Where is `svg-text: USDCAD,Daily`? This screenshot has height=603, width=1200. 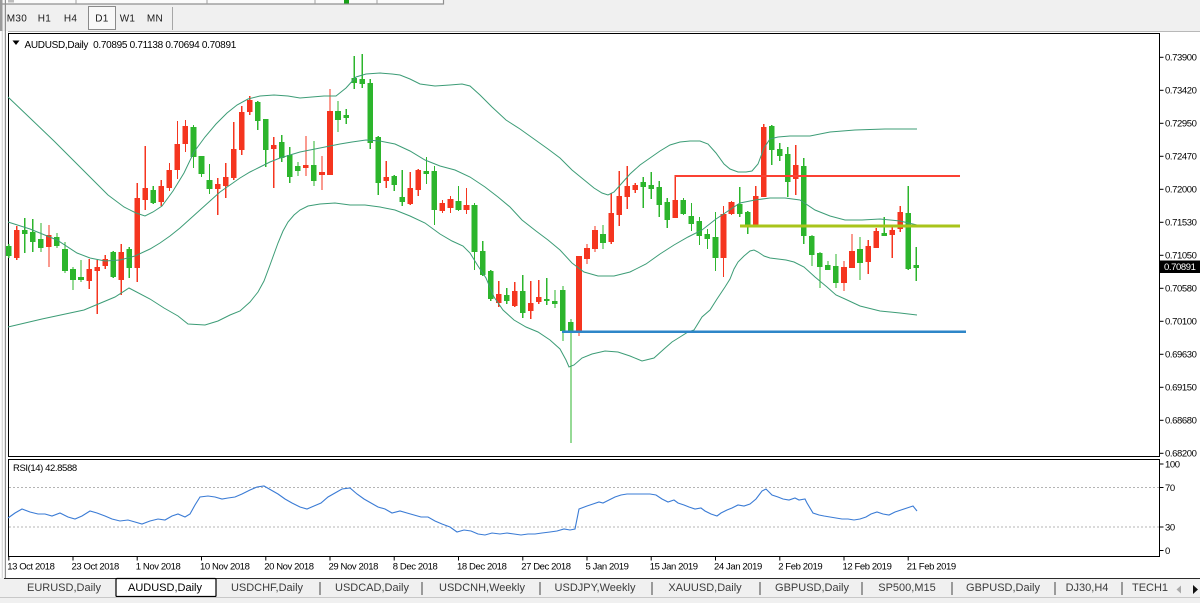 svg-text: USDCAD,Daily is located at coordinates (372, 588).